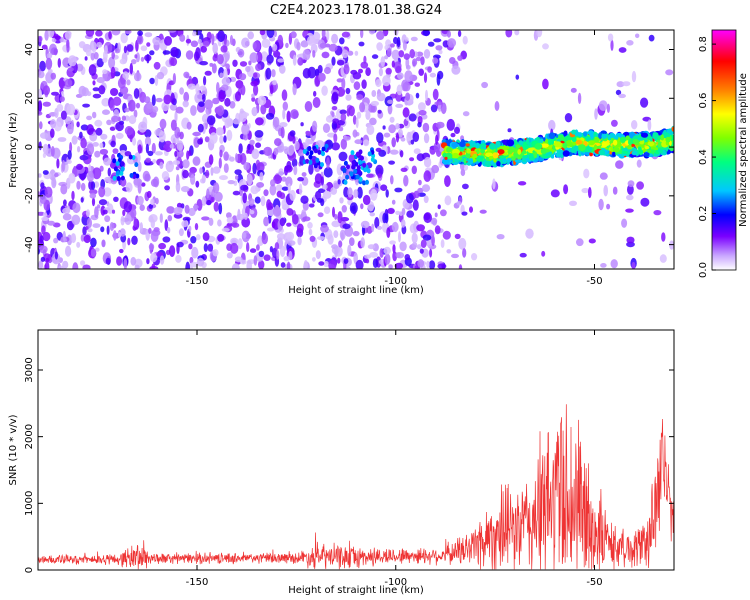 This screenshot has height=600, width=750. Describe the element at coordinates (356, 10) in the screenshot. I see `figure-title: C2E4.2023.178.01.38.G24` at that location.